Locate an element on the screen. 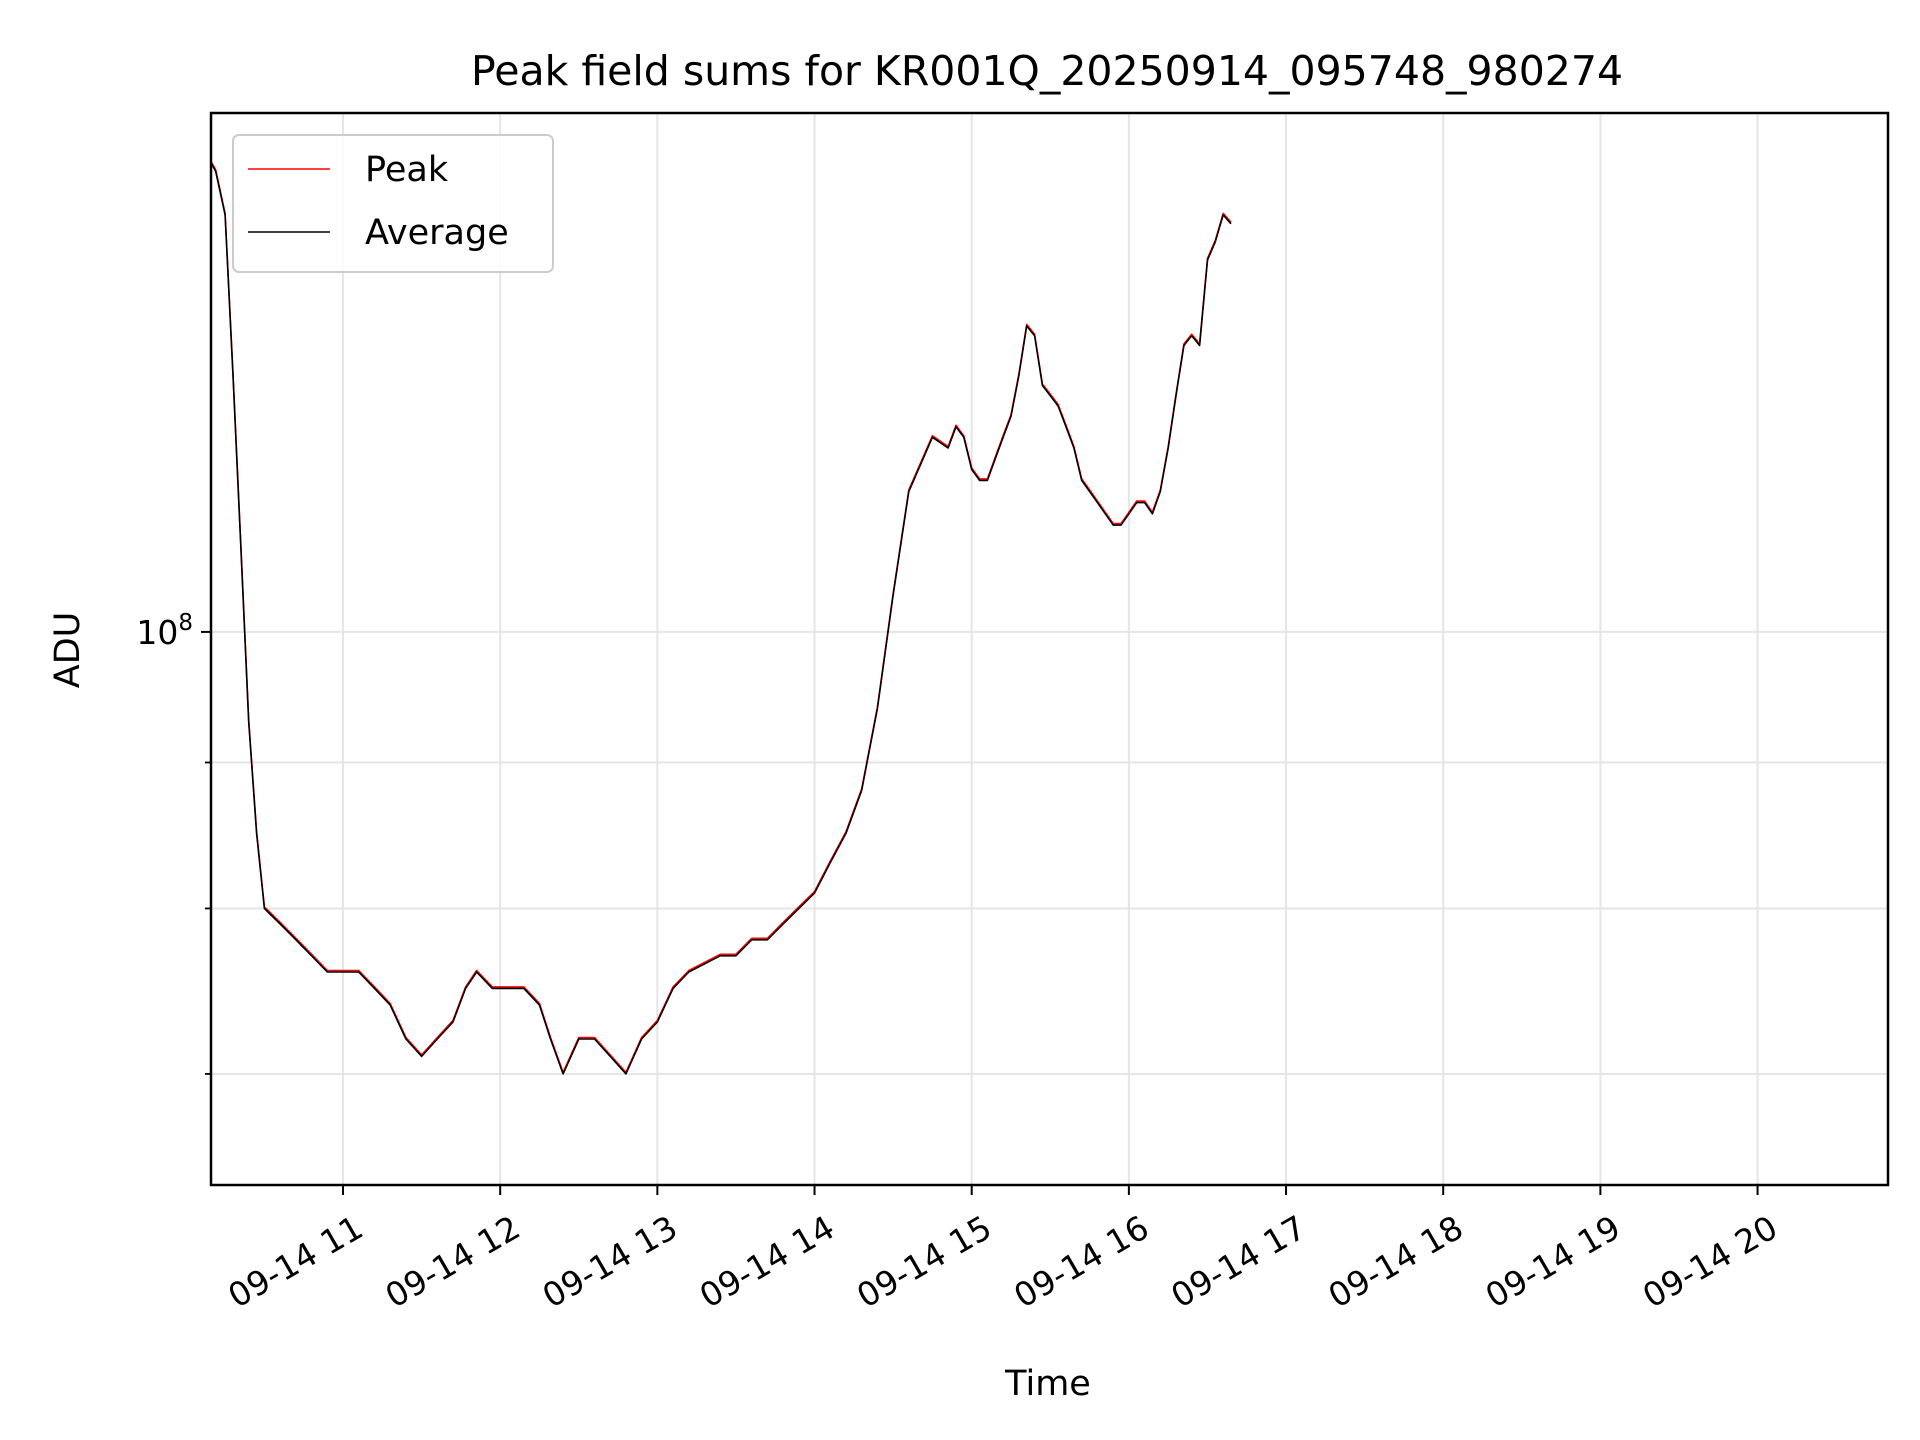  legend-peak-label: Peak is located at coordinates (407, 170).